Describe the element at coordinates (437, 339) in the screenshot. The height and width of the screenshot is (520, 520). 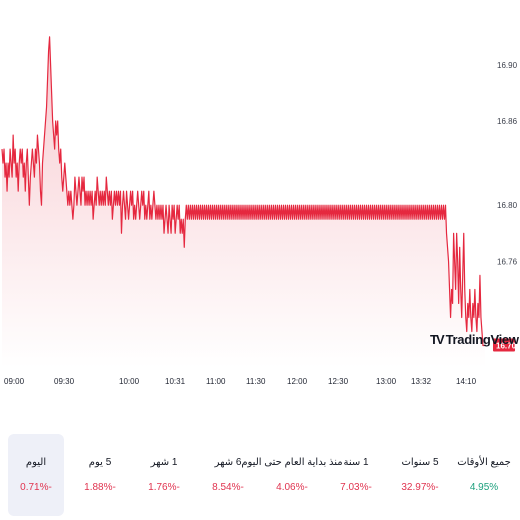
I see `tradingview-mark-icon: TV` at that location.